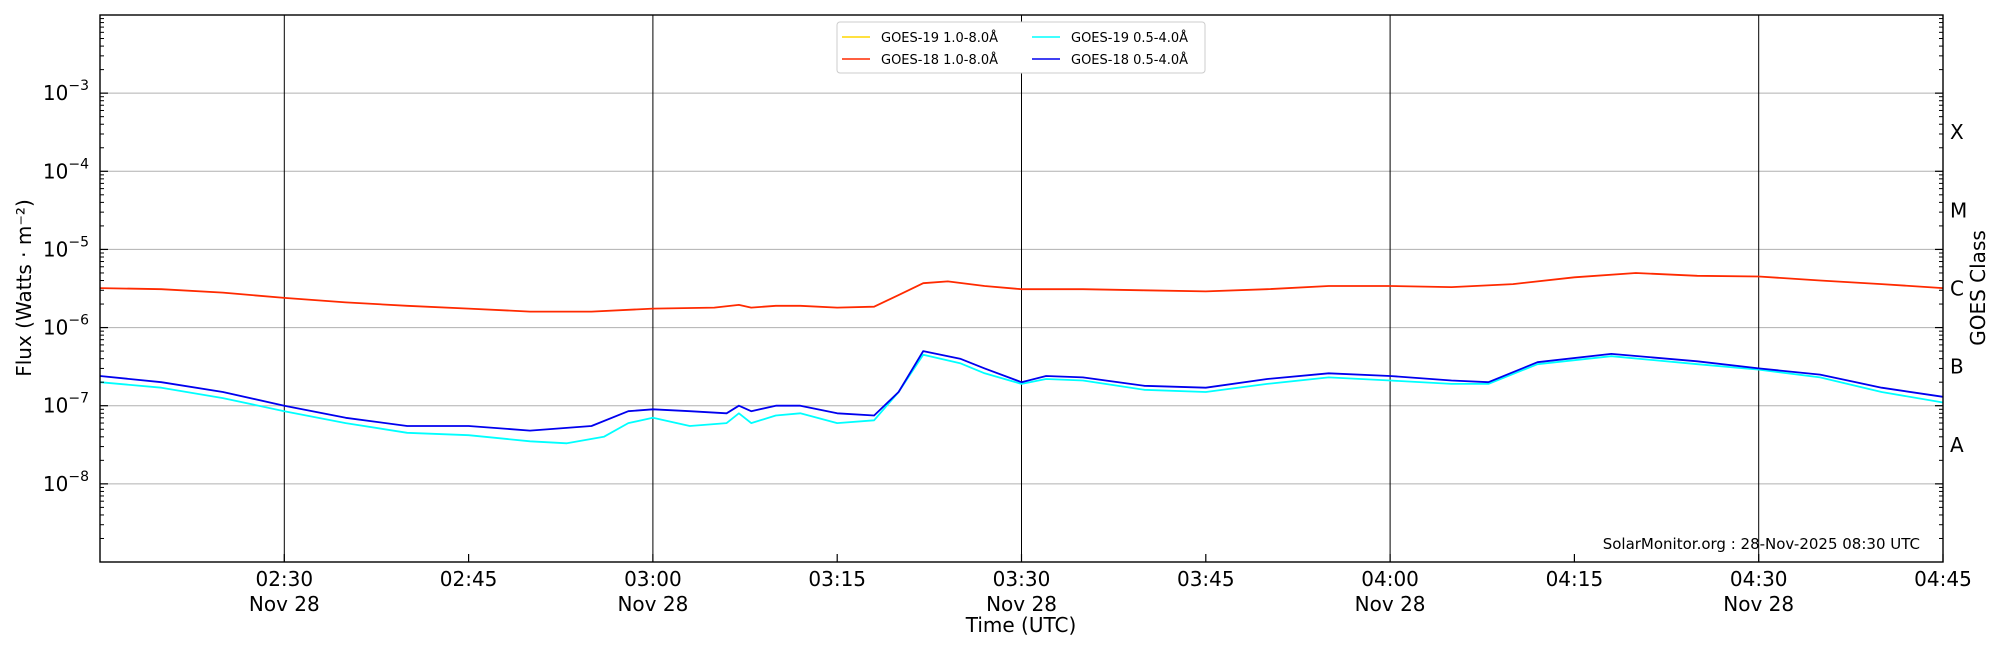 The image size is (2000, 650). I want to click on x-tick-label-time: 04:30, so click(1759, 579).